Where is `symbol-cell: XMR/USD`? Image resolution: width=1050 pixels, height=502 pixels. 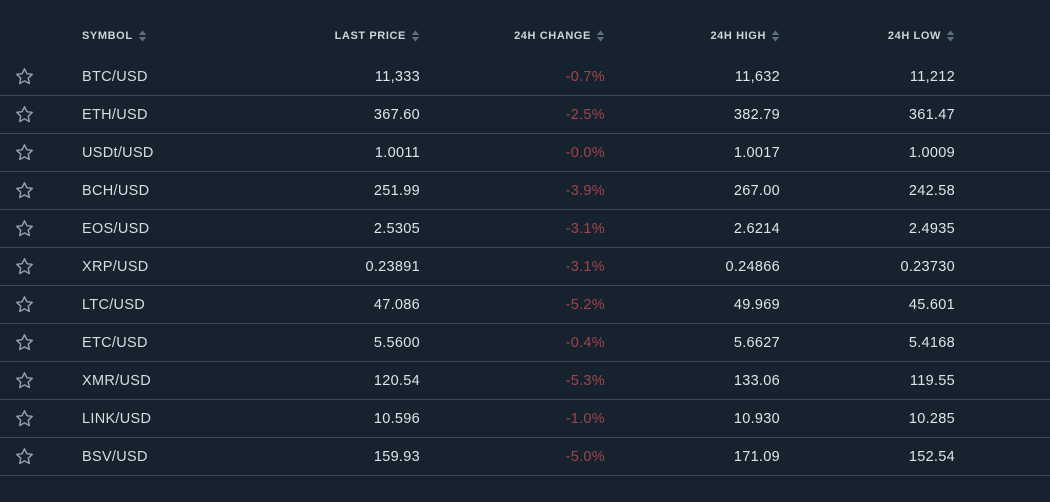
symbol-cell: XMR/USD is located at coordinates (116, 380).